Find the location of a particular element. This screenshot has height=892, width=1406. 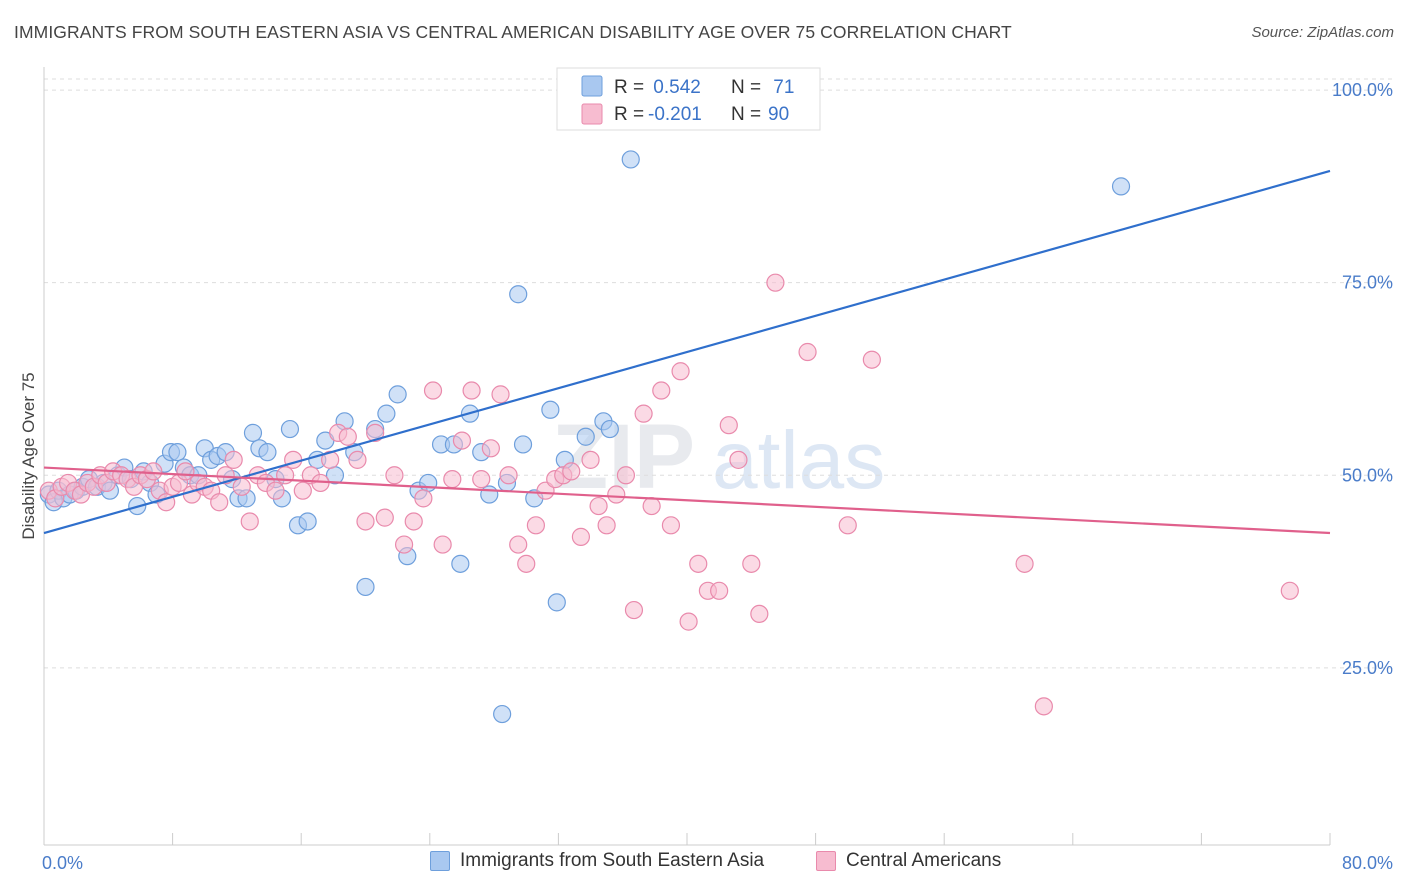

legend-swatch-pink is located at coordinates (592, 114).